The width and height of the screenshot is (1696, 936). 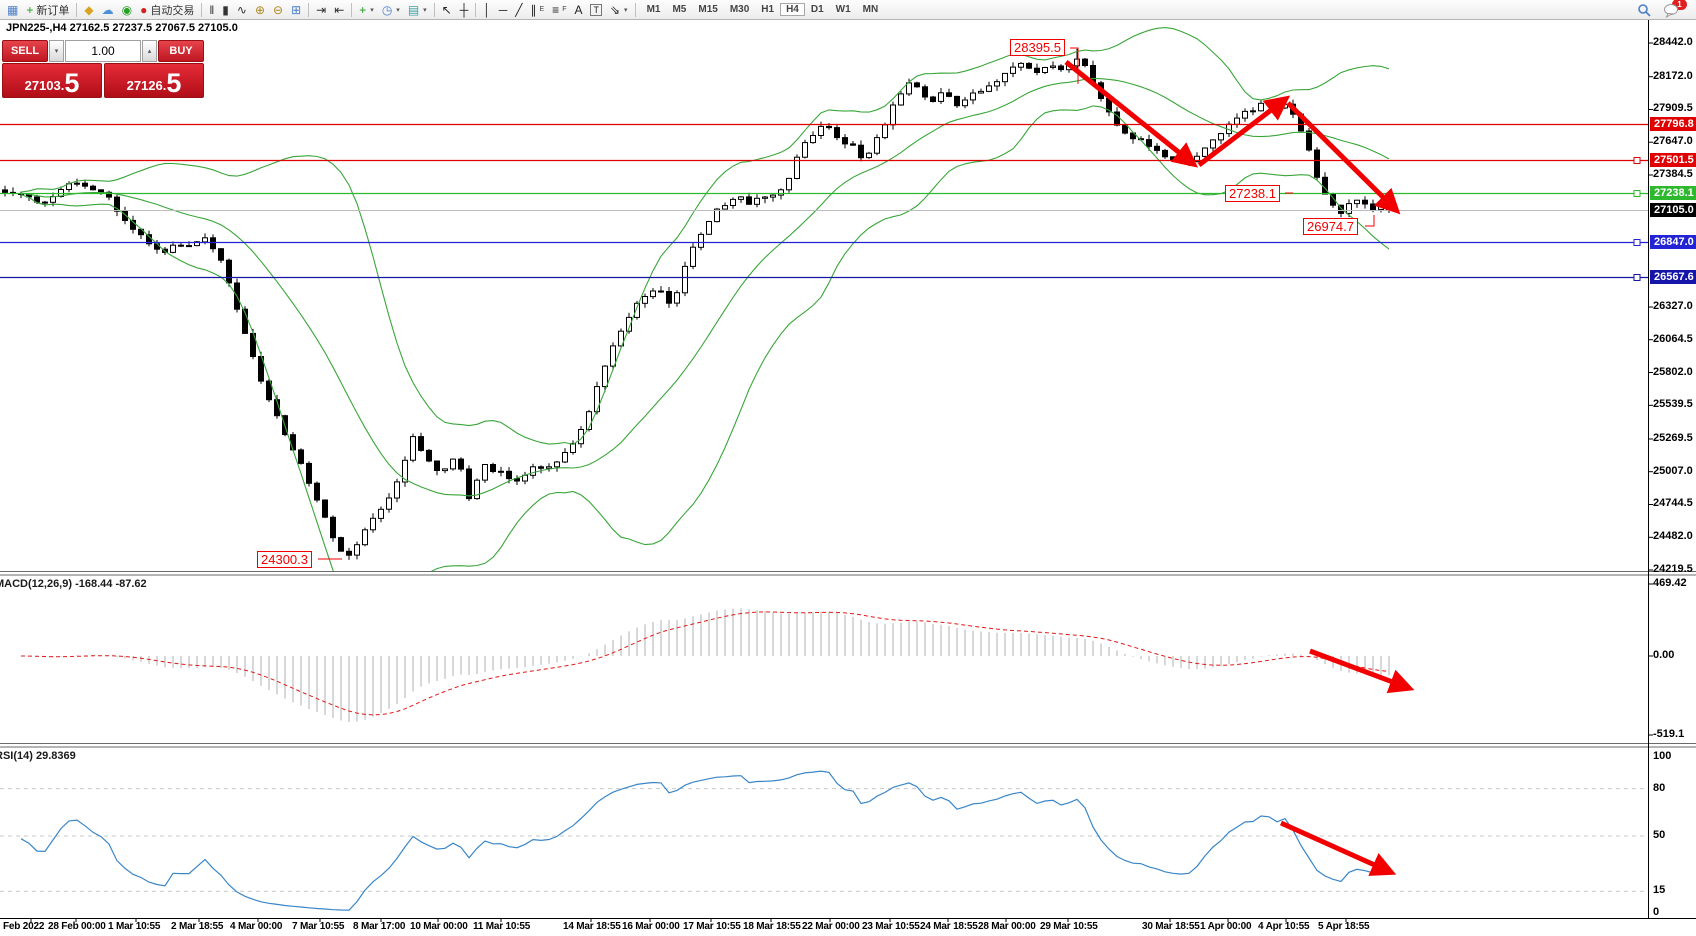 I want to click on price-level-badge: 27105.0, so click(x=1673, y=209).